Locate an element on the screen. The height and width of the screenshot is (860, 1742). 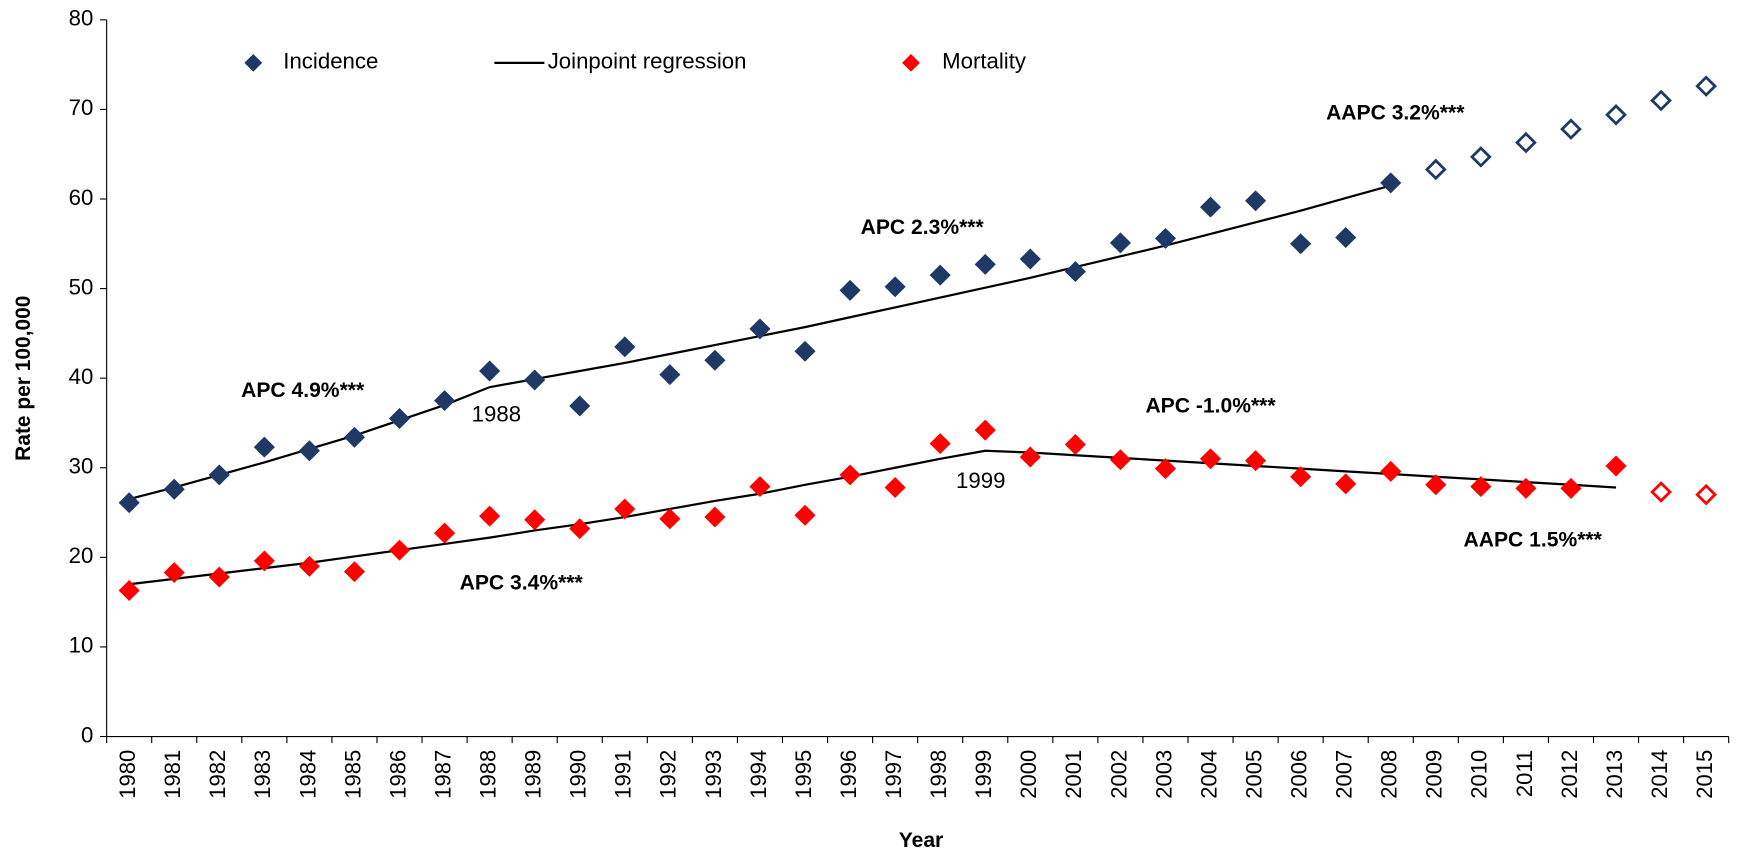
x-tick-label: 1995 is located at coordinates (803, 774).